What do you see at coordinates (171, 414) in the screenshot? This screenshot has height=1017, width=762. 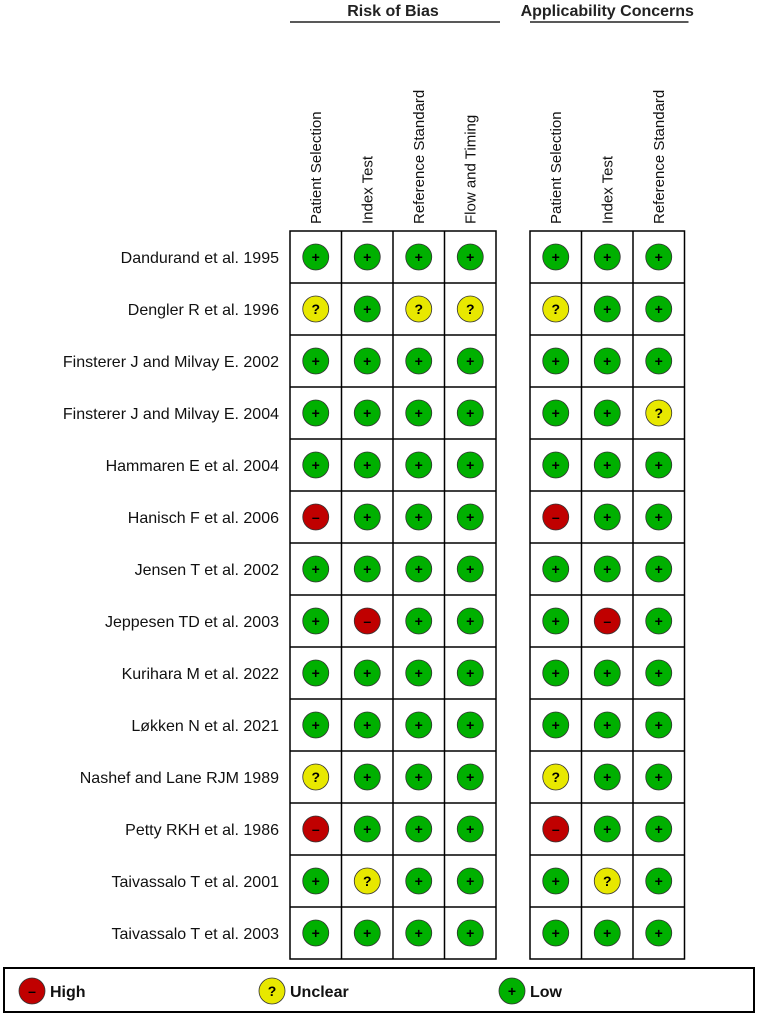 I see `study-label: Finsterer J and Milvay E. 2004` at bounding box center [171, 414].